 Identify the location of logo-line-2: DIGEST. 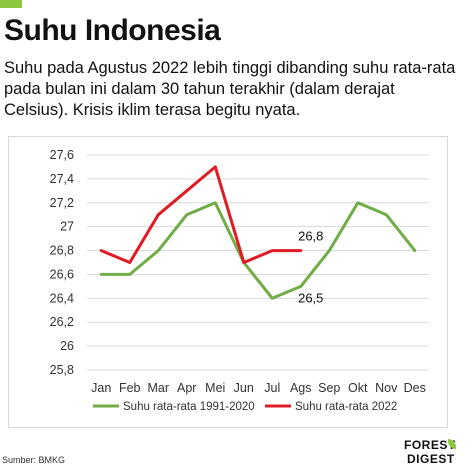
(431, 459).